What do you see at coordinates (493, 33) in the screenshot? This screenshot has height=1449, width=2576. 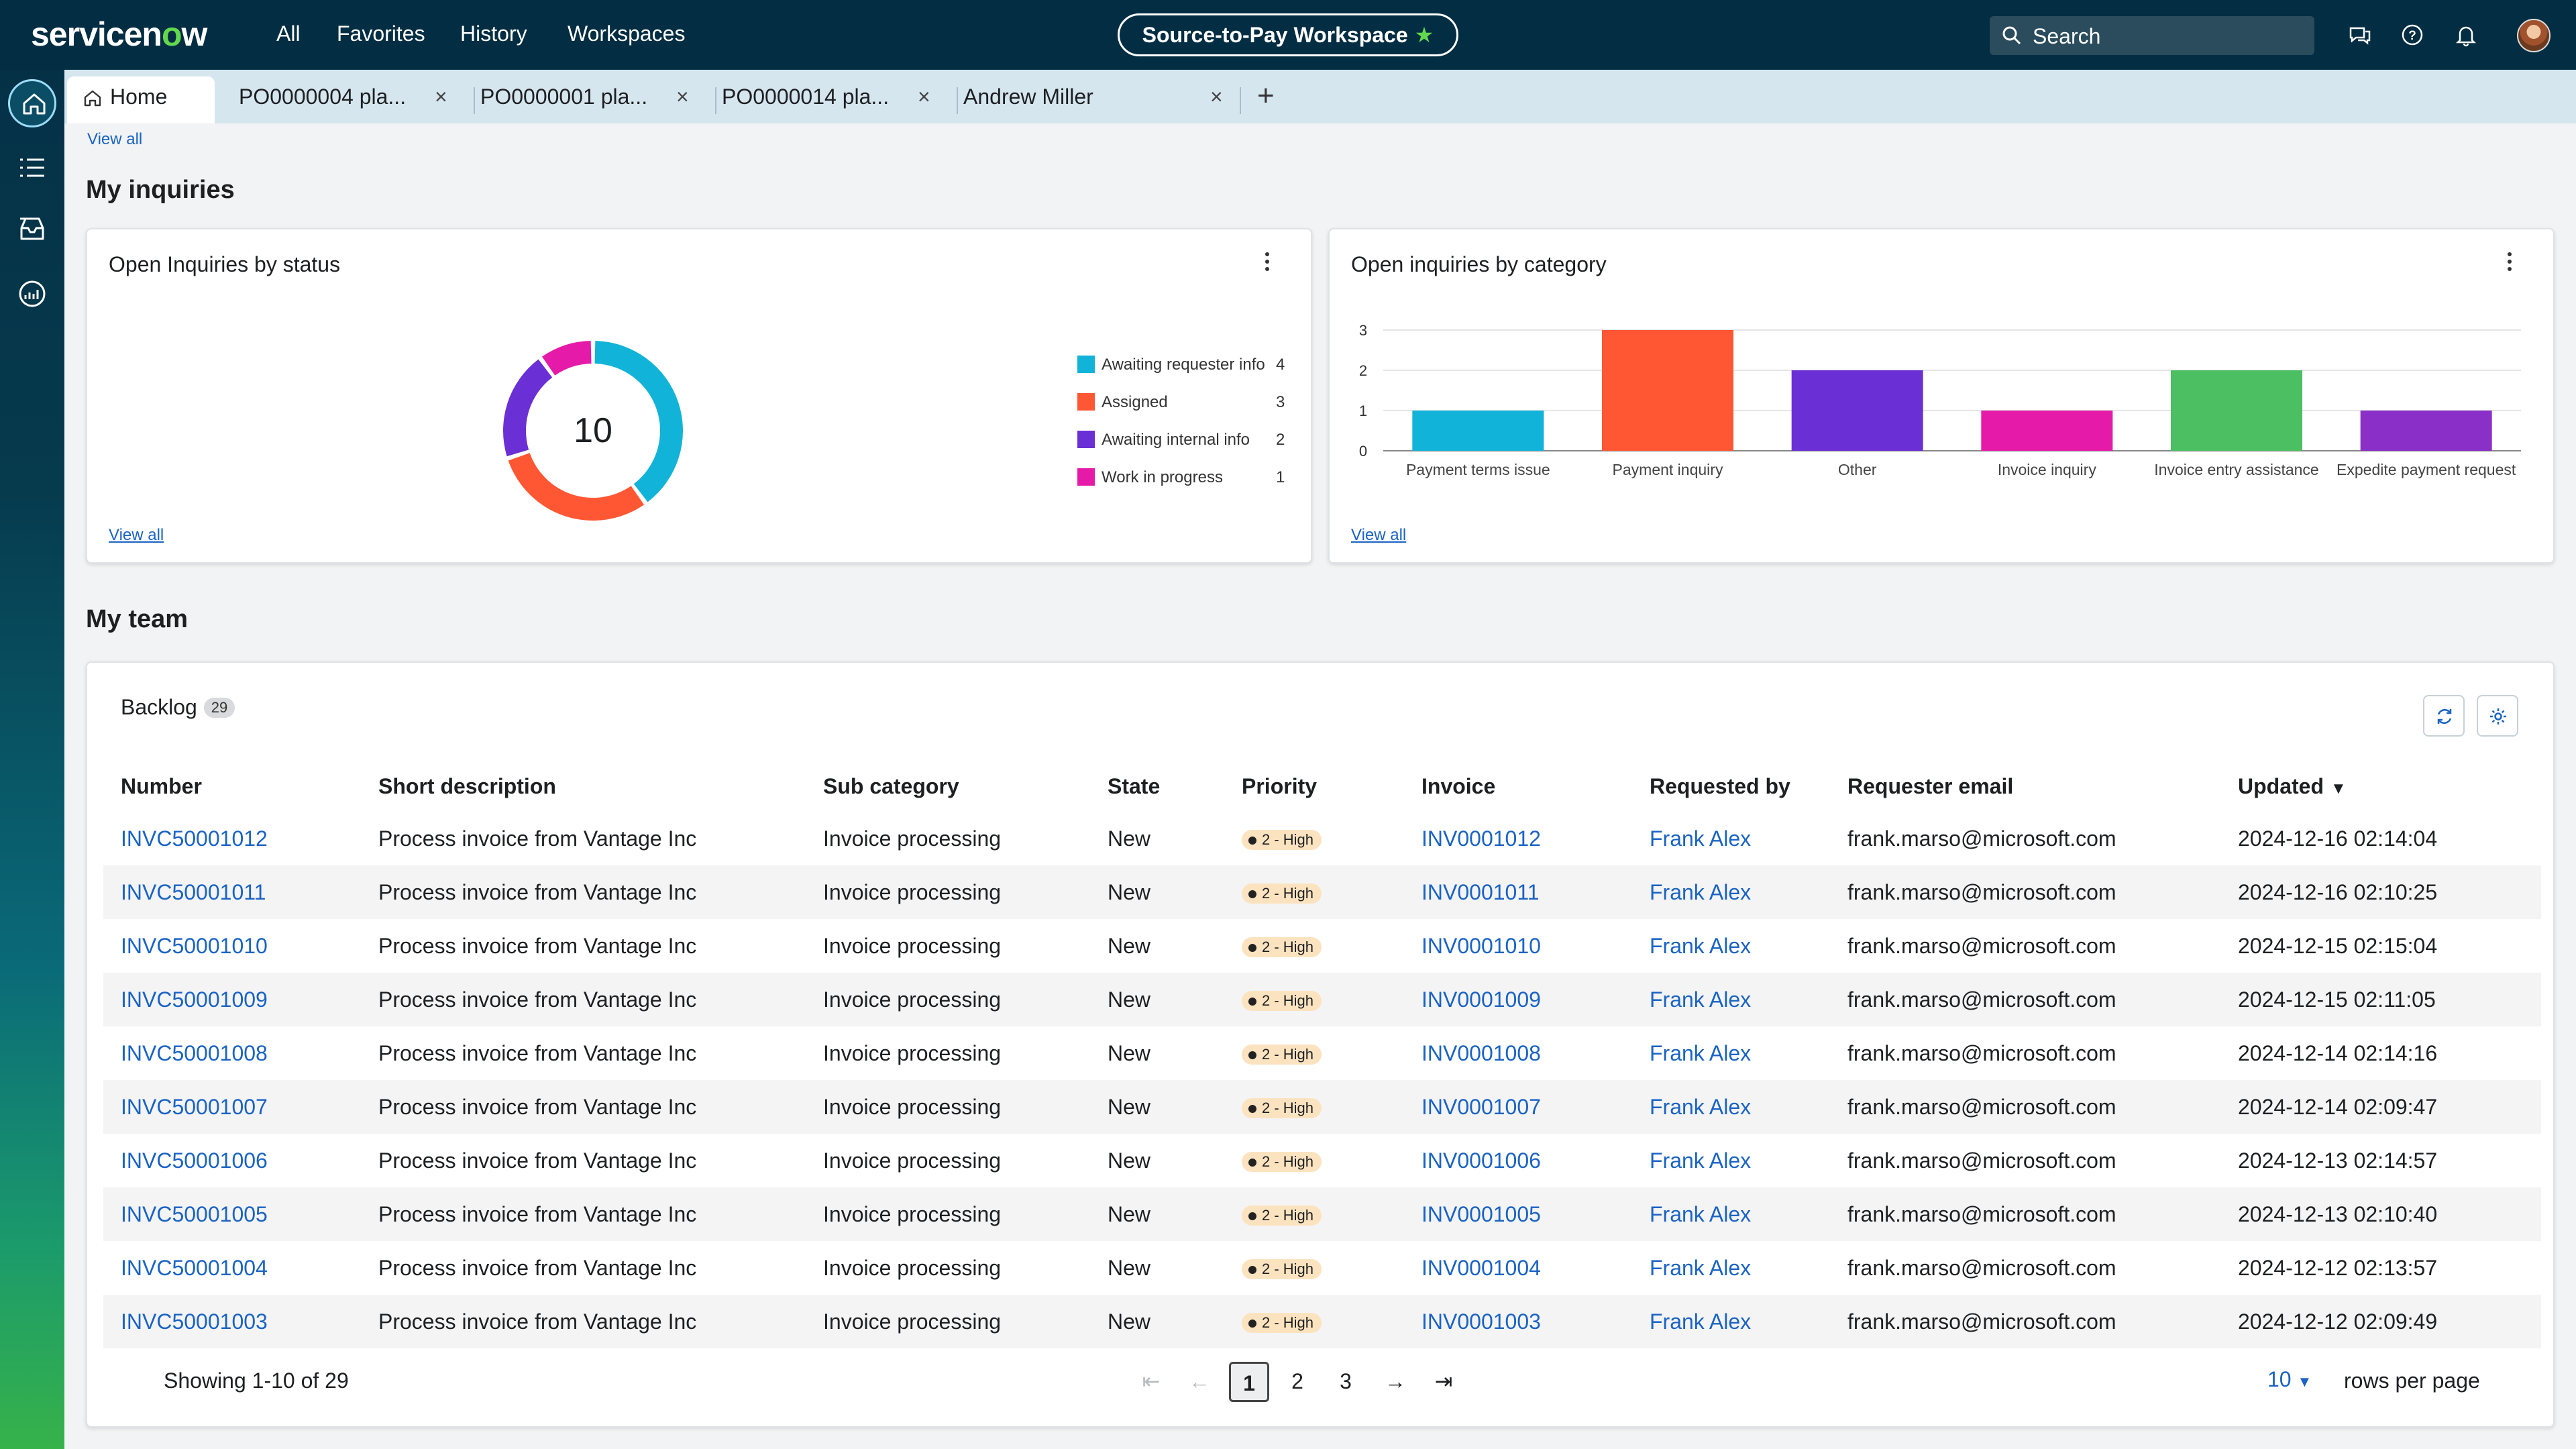 I see `nav-history: History` at bounding box center [493, 33].